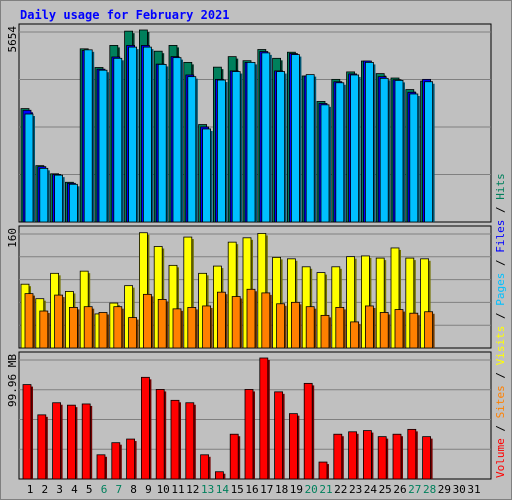 The width and height of the screenshot is (512, 500). Describe the element at coordinates (444, 489) in the screenshot. I see `x-tick-label-day-29: 29` at that location.